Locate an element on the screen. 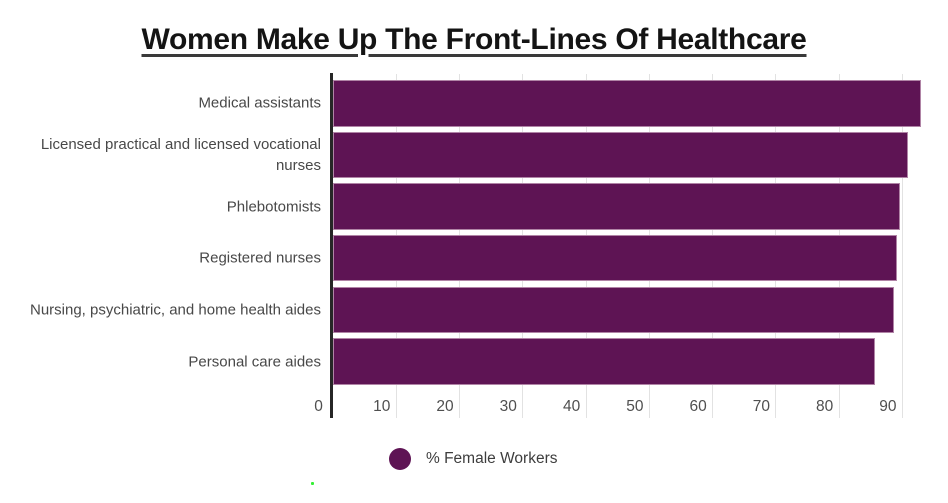  x-tick-label-30: 30 is located at coordinates (508, 406).